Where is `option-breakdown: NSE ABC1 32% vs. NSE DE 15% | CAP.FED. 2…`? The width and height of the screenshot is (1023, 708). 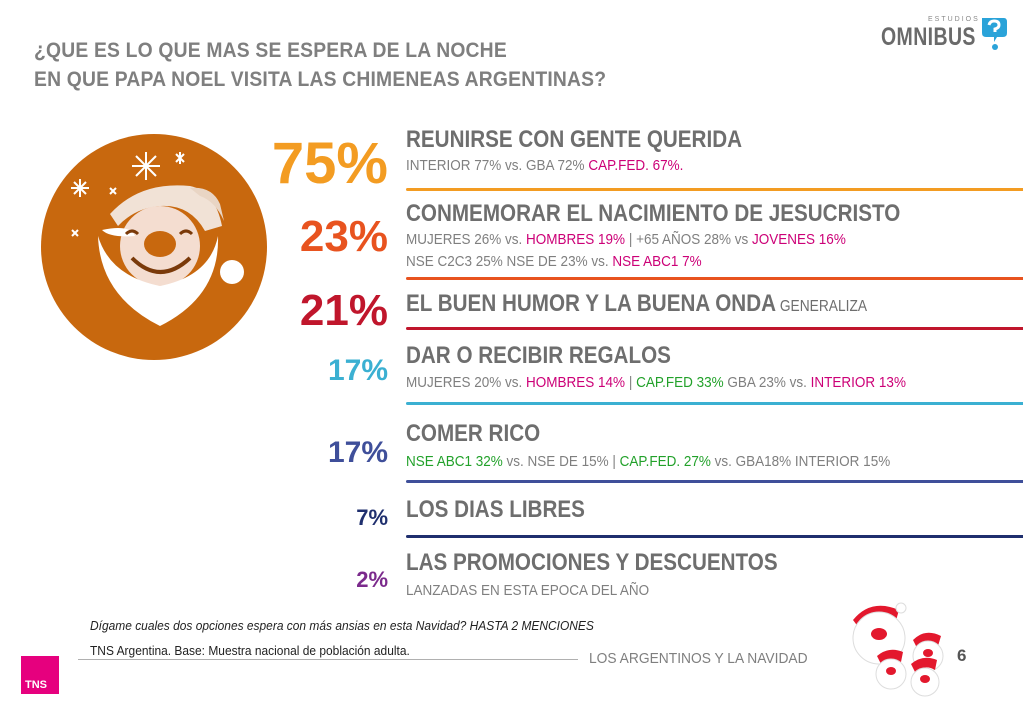 option-breakdown: NSE ABC1 32% vs. NSE DE 15% | CAP.FED. 2… is located at coordinates (648, 461).